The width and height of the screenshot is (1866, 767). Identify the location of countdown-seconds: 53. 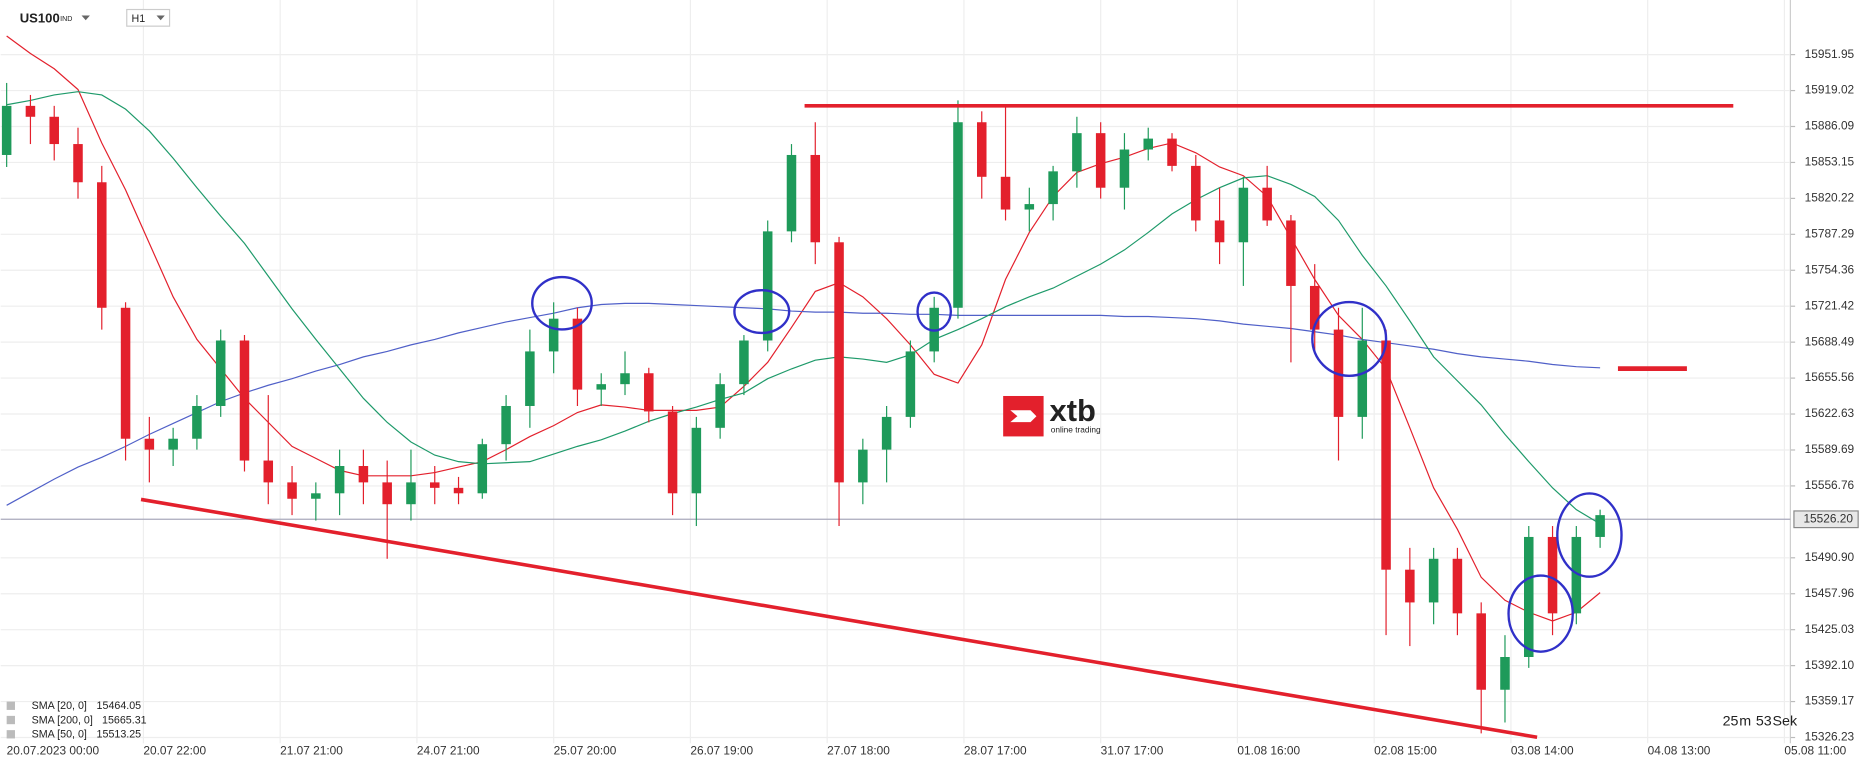
(1764, 722).